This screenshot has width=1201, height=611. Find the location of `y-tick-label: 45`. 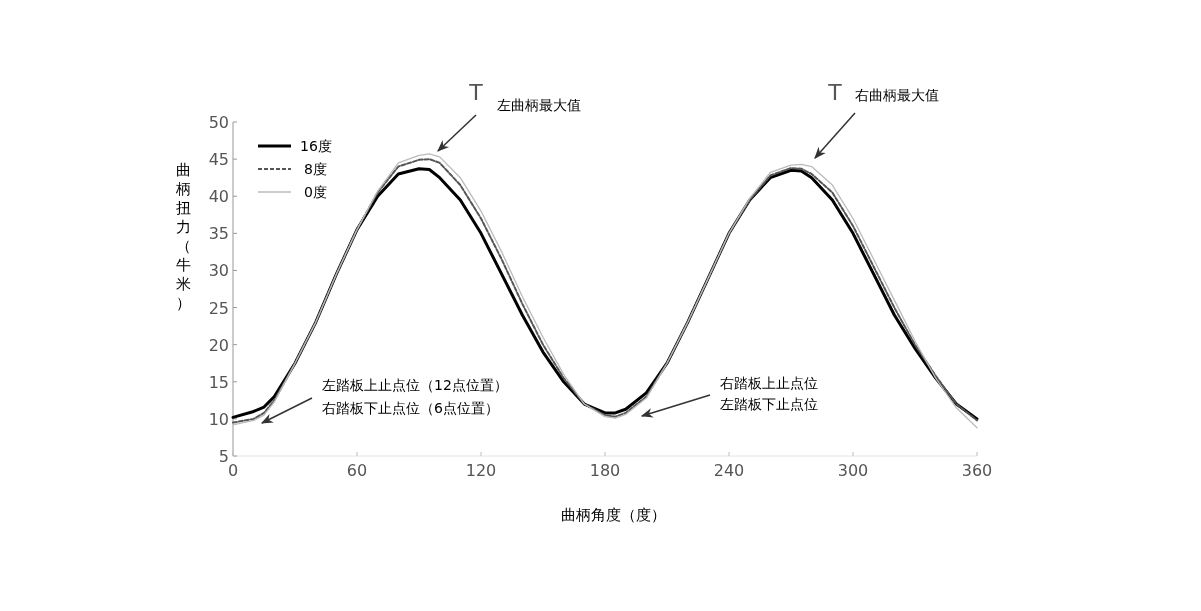

y-tick-label: 45 is located at coordinates (218, 160).